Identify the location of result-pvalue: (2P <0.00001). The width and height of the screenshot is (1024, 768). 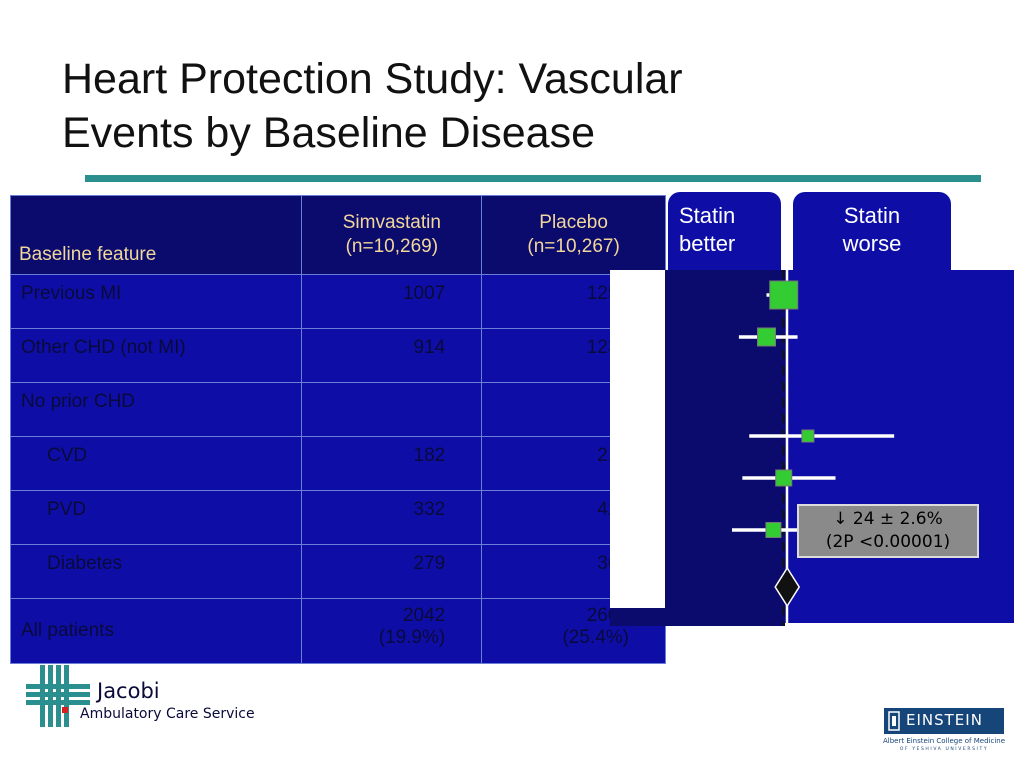
(888, 542).